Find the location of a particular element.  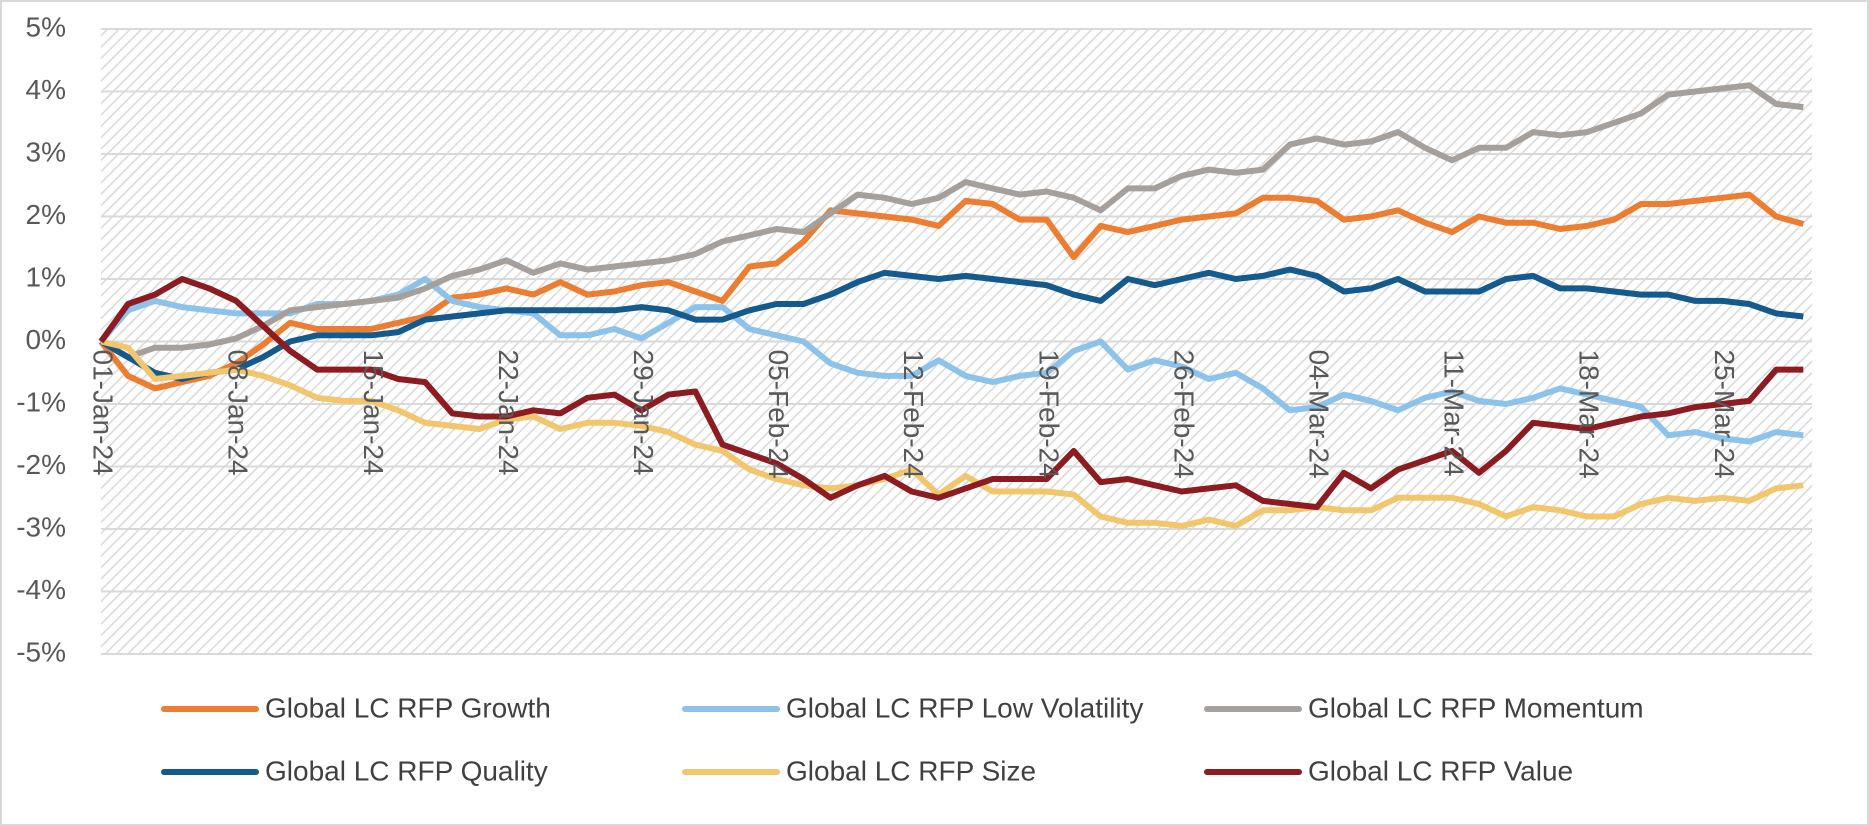

legend-label: Global LC RFP Quality is located at coordinates (406, 770).